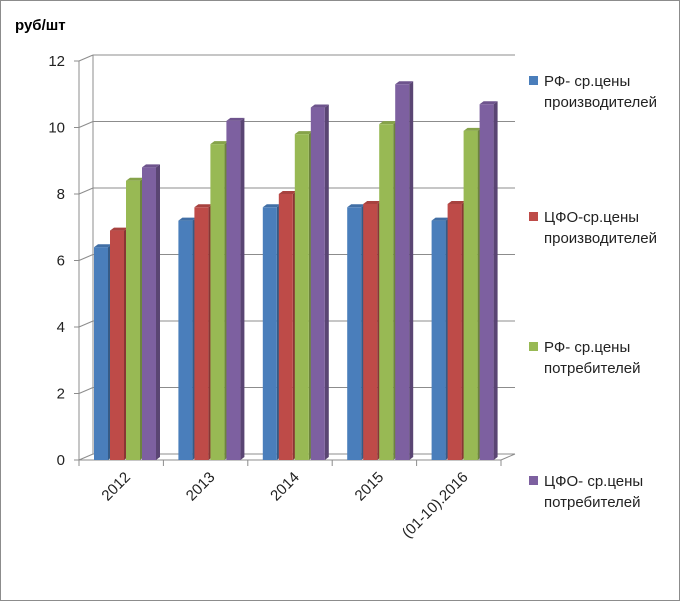  What do you see at coordinates (61, 194) in the screenshot?
I see `y-tick-label: 8` at bounding box center [61, 194].